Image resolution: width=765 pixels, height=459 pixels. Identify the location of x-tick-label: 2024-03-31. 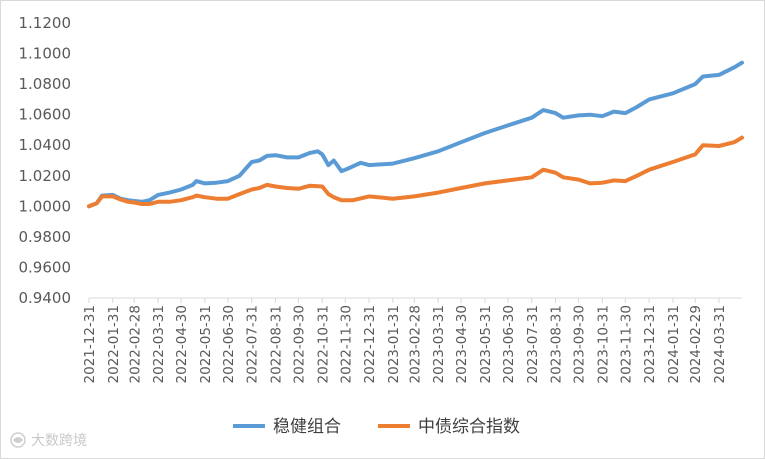
(720, 344).